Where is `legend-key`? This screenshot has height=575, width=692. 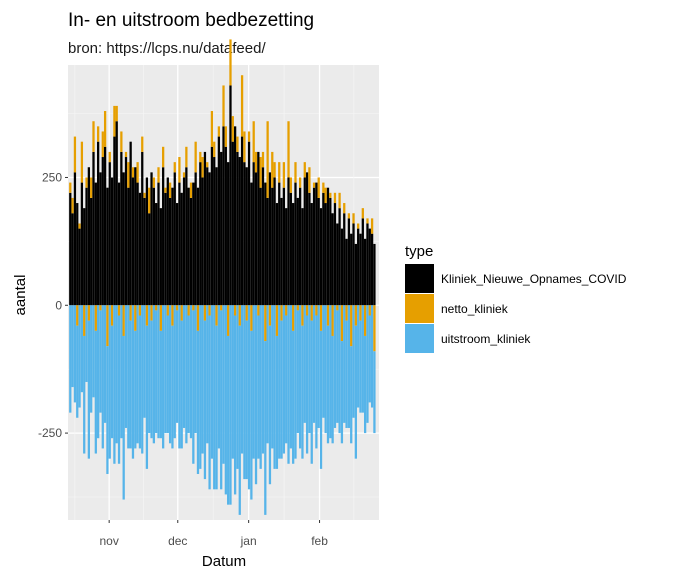
legend-key is located at coordinates (419, 338).